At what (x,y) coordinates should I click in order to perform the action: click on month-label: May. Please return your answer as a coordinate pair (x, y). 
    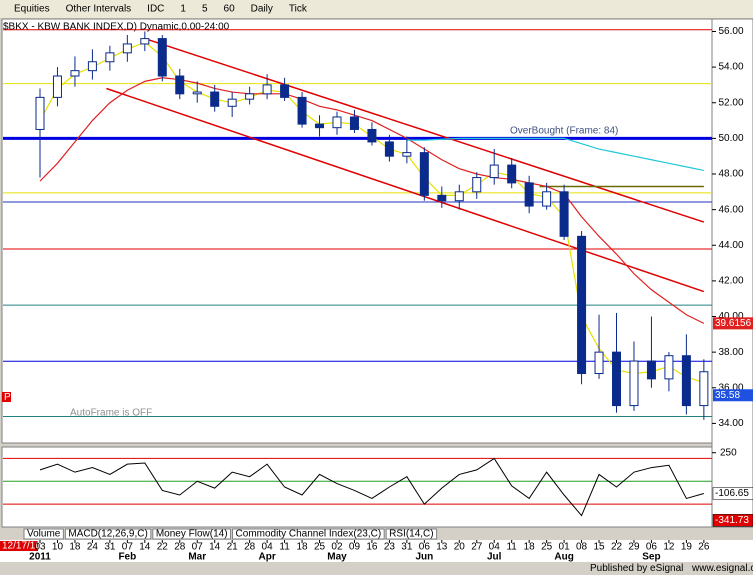
    Looking at the image, I should click on (337, 557).